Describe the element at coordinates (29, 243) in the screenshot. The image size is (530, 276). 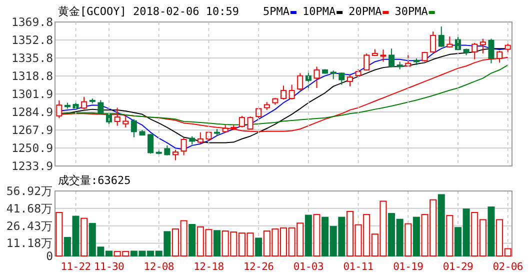
I see `y-tick-label: 11.18万` at that location.